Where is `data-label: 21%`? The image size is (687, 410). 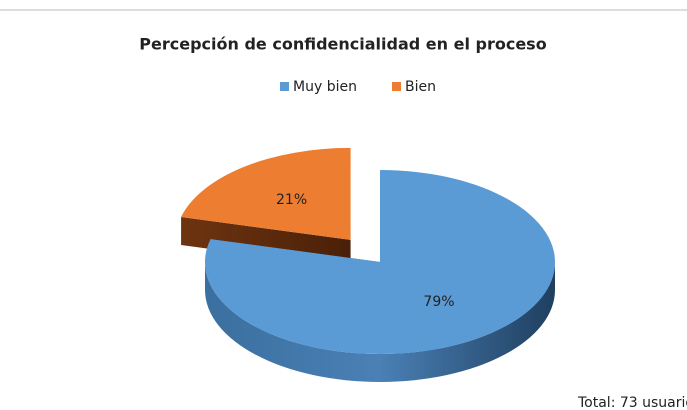
data-label: 21% is located at coordinates (291, 200).